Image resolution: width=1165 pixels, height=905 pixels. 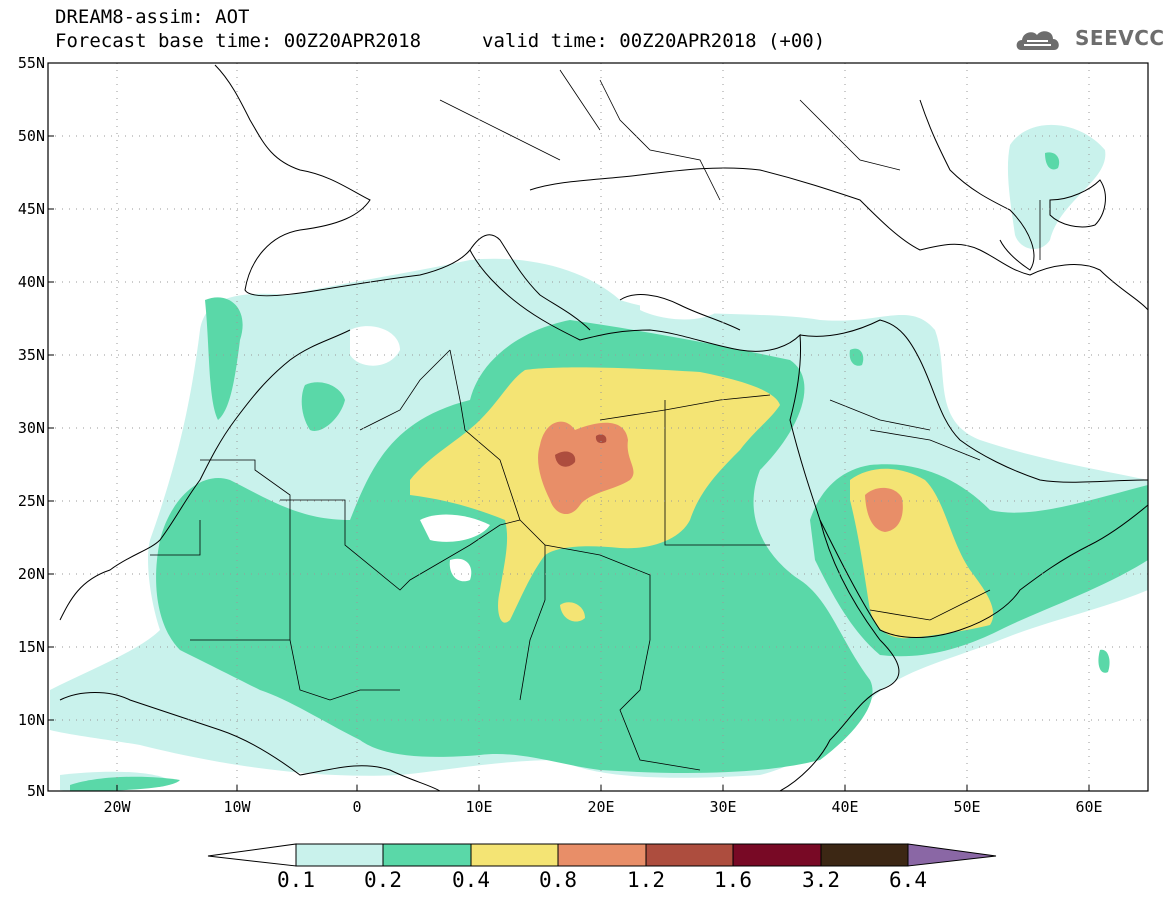 I want to click on lat-label-50n: 50N, so click(x=31, y=136).